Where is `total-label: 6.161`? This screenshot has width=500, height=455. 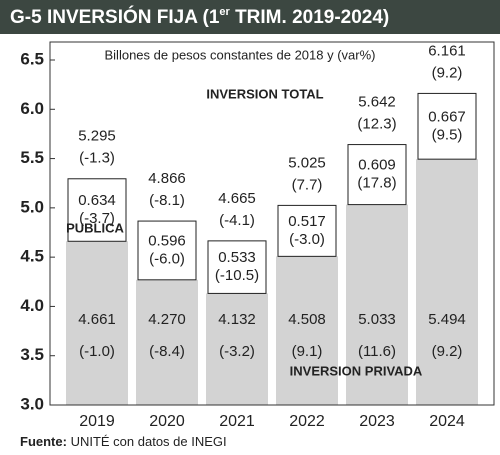 total-label: 6.161 is located at coordinates (447, 50).